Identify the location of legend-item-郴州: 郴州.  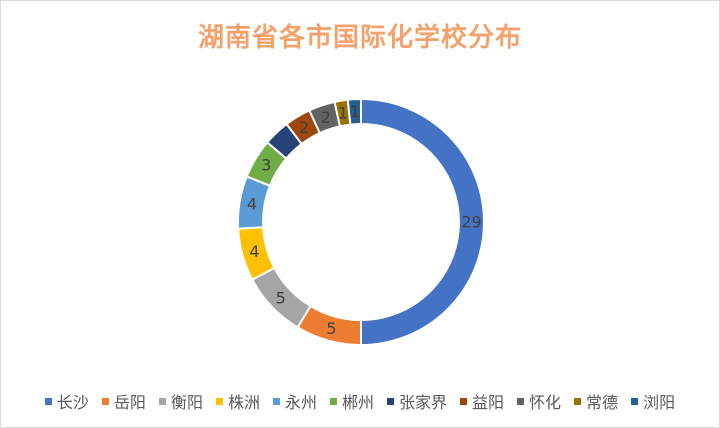
(351, 401).